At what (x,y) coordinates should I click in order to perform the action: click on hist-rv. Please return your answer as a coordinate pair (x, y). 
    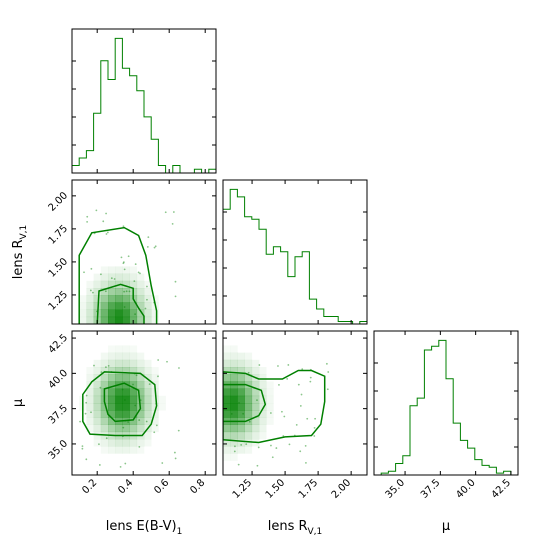
    Looking at the image, I should click on (295, 252).